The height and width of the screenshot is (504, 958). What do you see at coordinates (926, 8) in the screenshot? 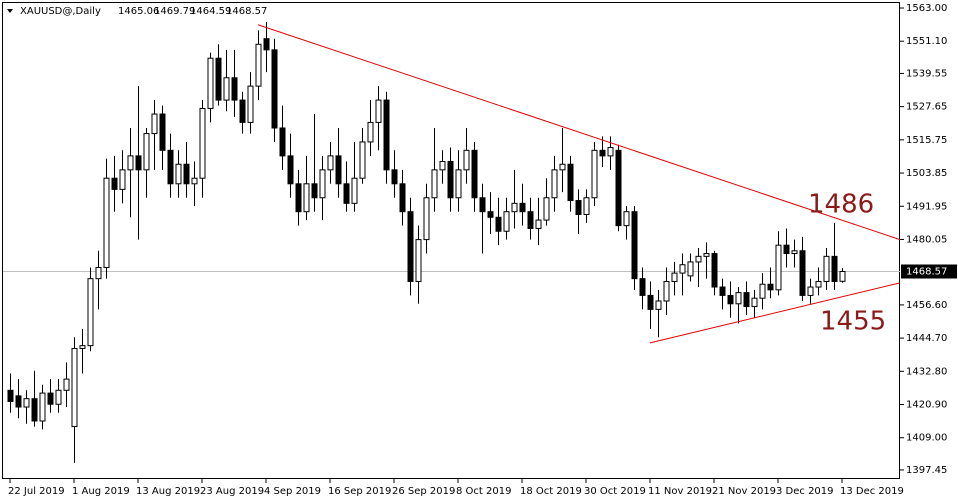
I see `y-tick-label: 1563.00` at bounding box center [926, 8].